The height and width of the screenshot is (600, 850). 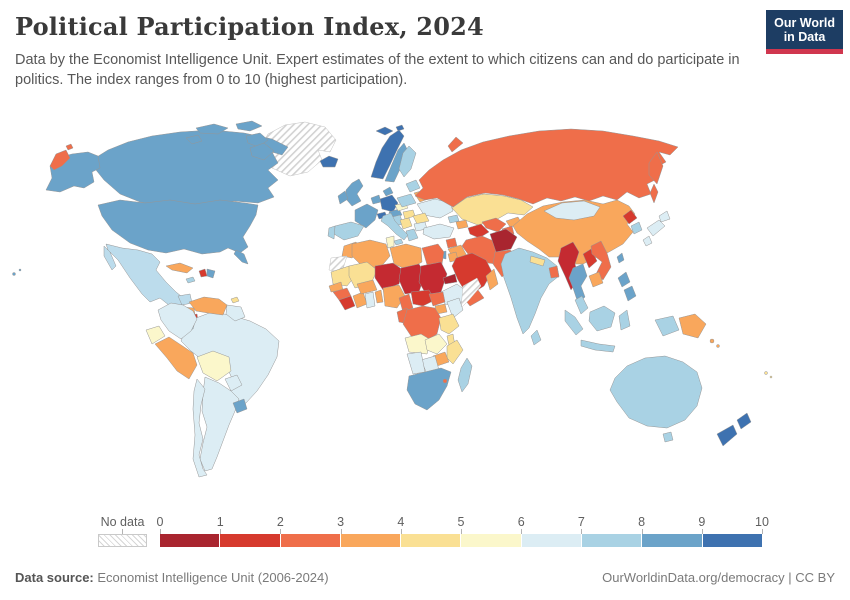 I want to click on map-region-eritrea, so click(x=450, y=279).